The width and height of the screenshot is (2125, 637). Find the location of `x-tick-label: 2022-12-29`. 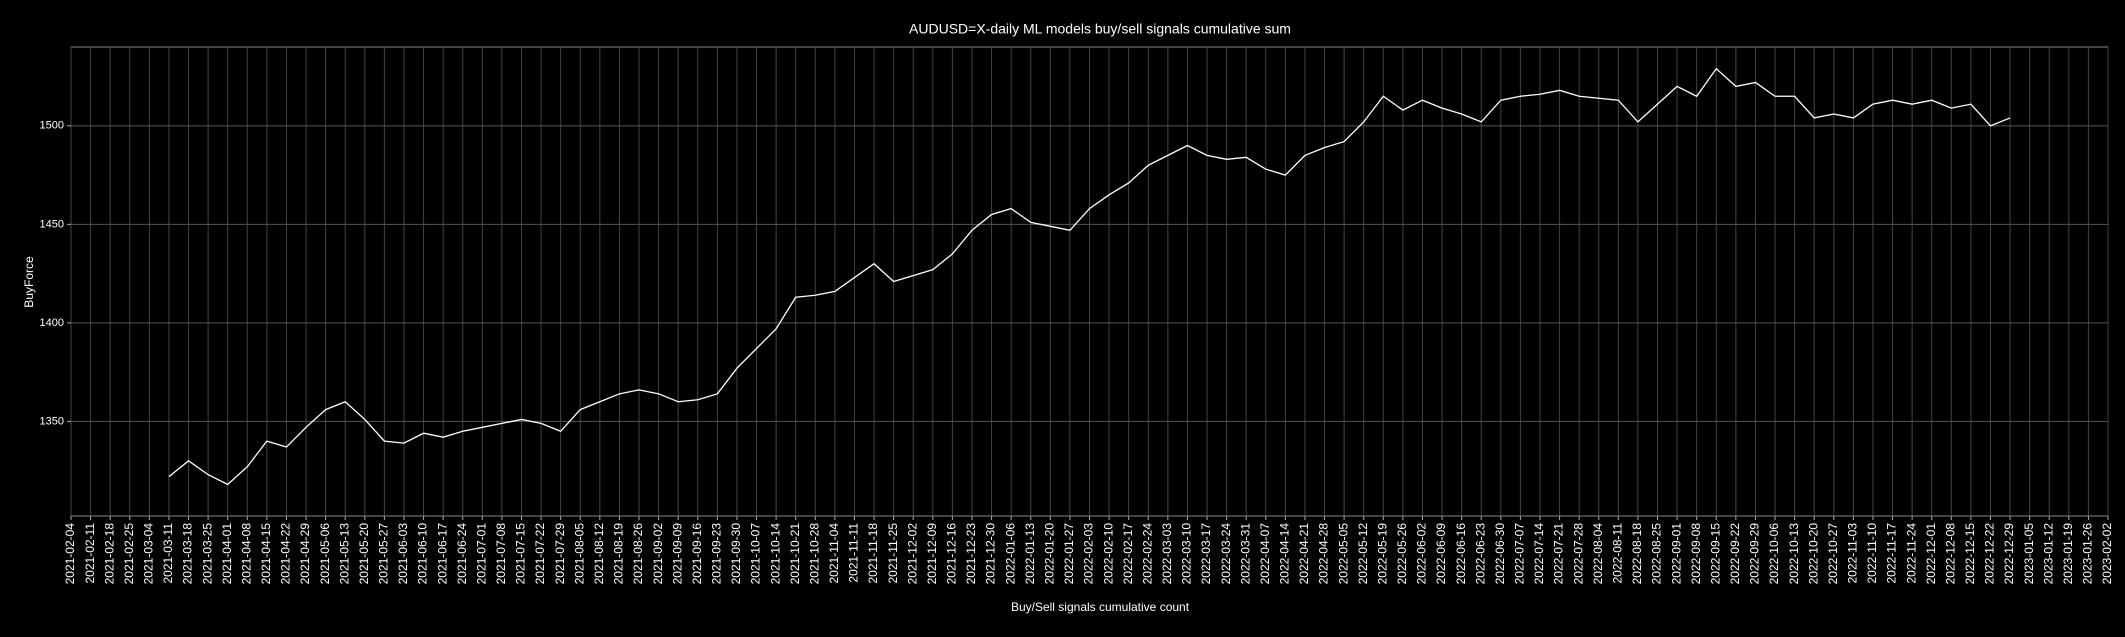

x-tick-label: 2022-12-29 is located at coordinates (2009, 554).